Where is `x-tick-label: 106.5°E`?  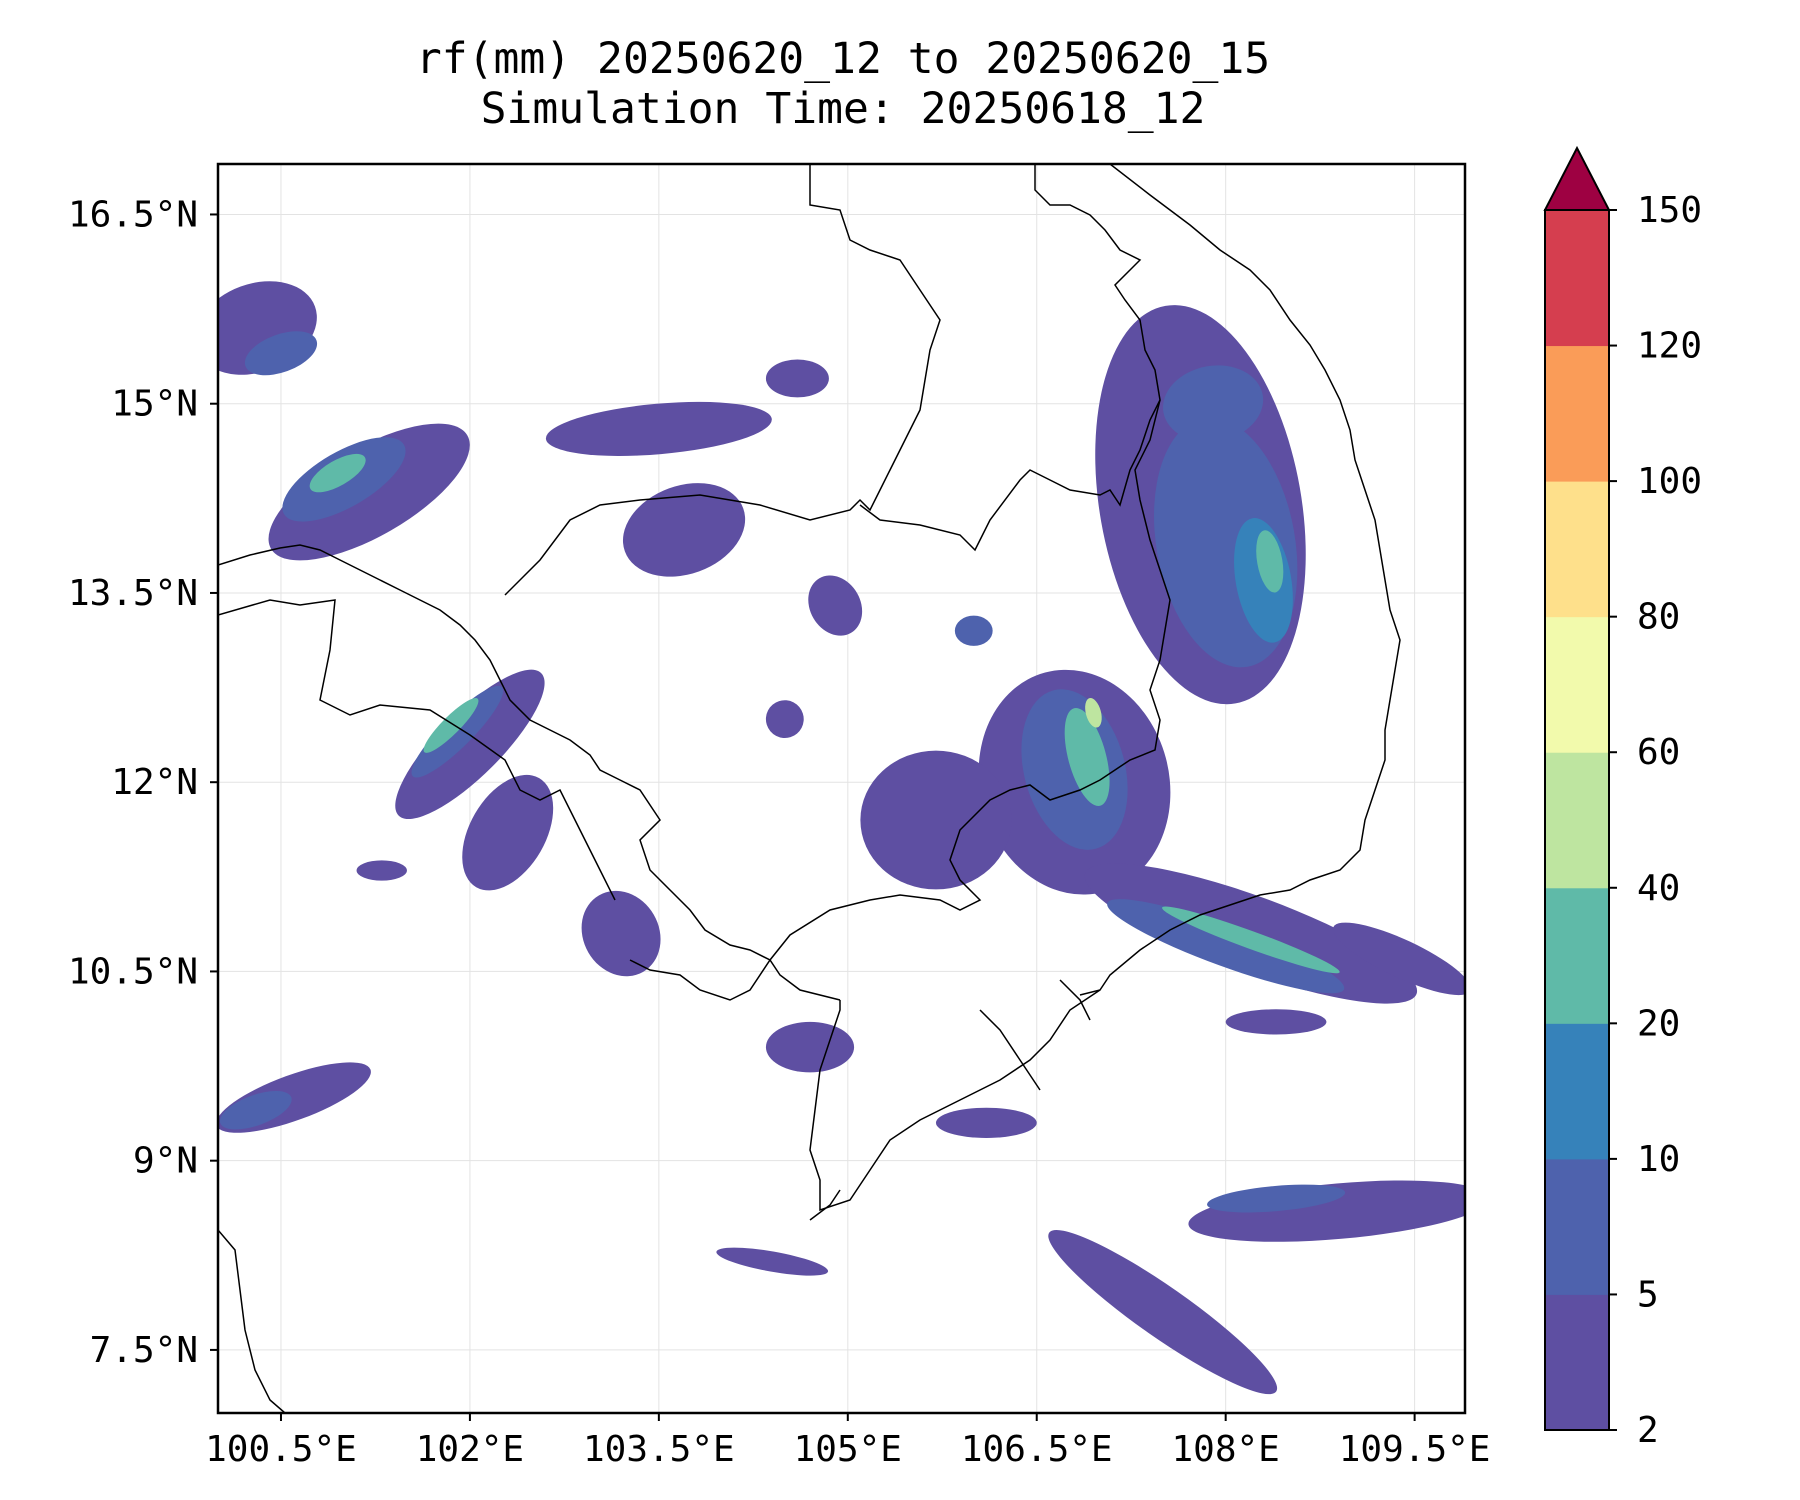 x-tick-label: 106.5°E is located at coordinates (1037, 1449).